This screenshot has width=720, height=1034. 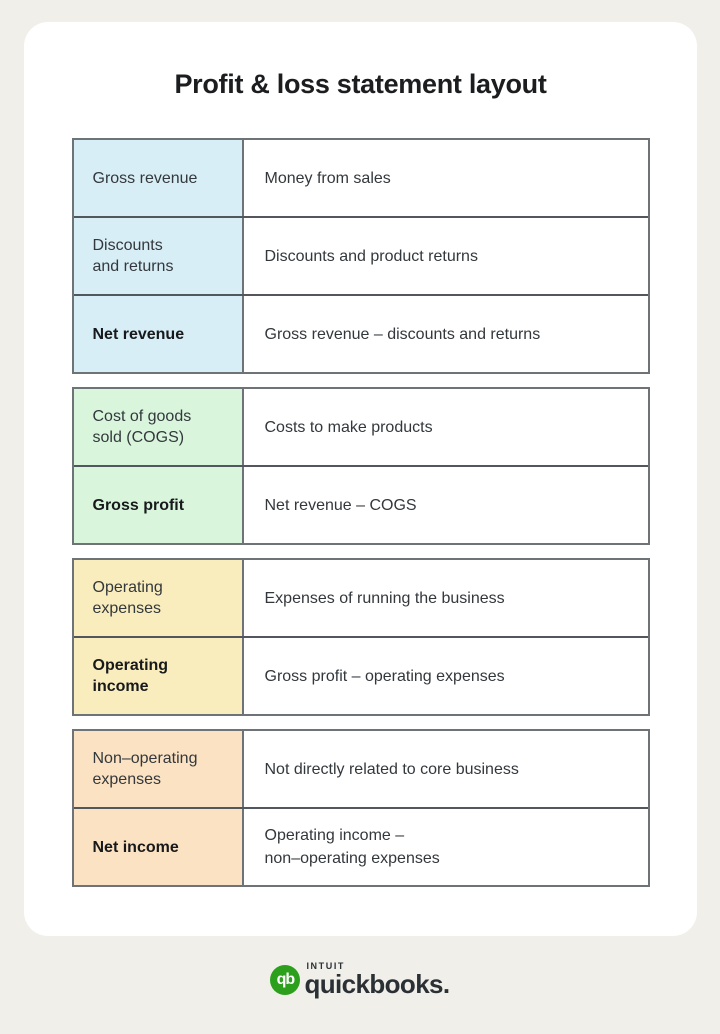 What do you see at coordinates (377, 984) in the screenshot?
I see `quickbooks-label: quickbooks.` at bounding box center [377, 984].